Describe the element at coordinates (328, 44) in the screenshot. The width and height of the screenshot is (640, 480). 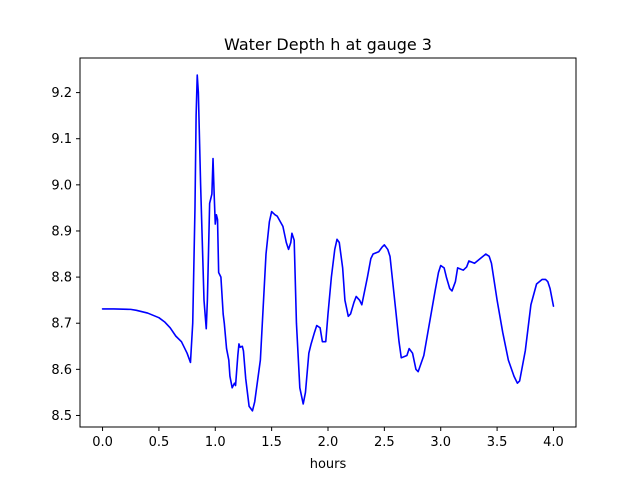
I see `chart-title: Water Depth h at gauge 3` at that location.